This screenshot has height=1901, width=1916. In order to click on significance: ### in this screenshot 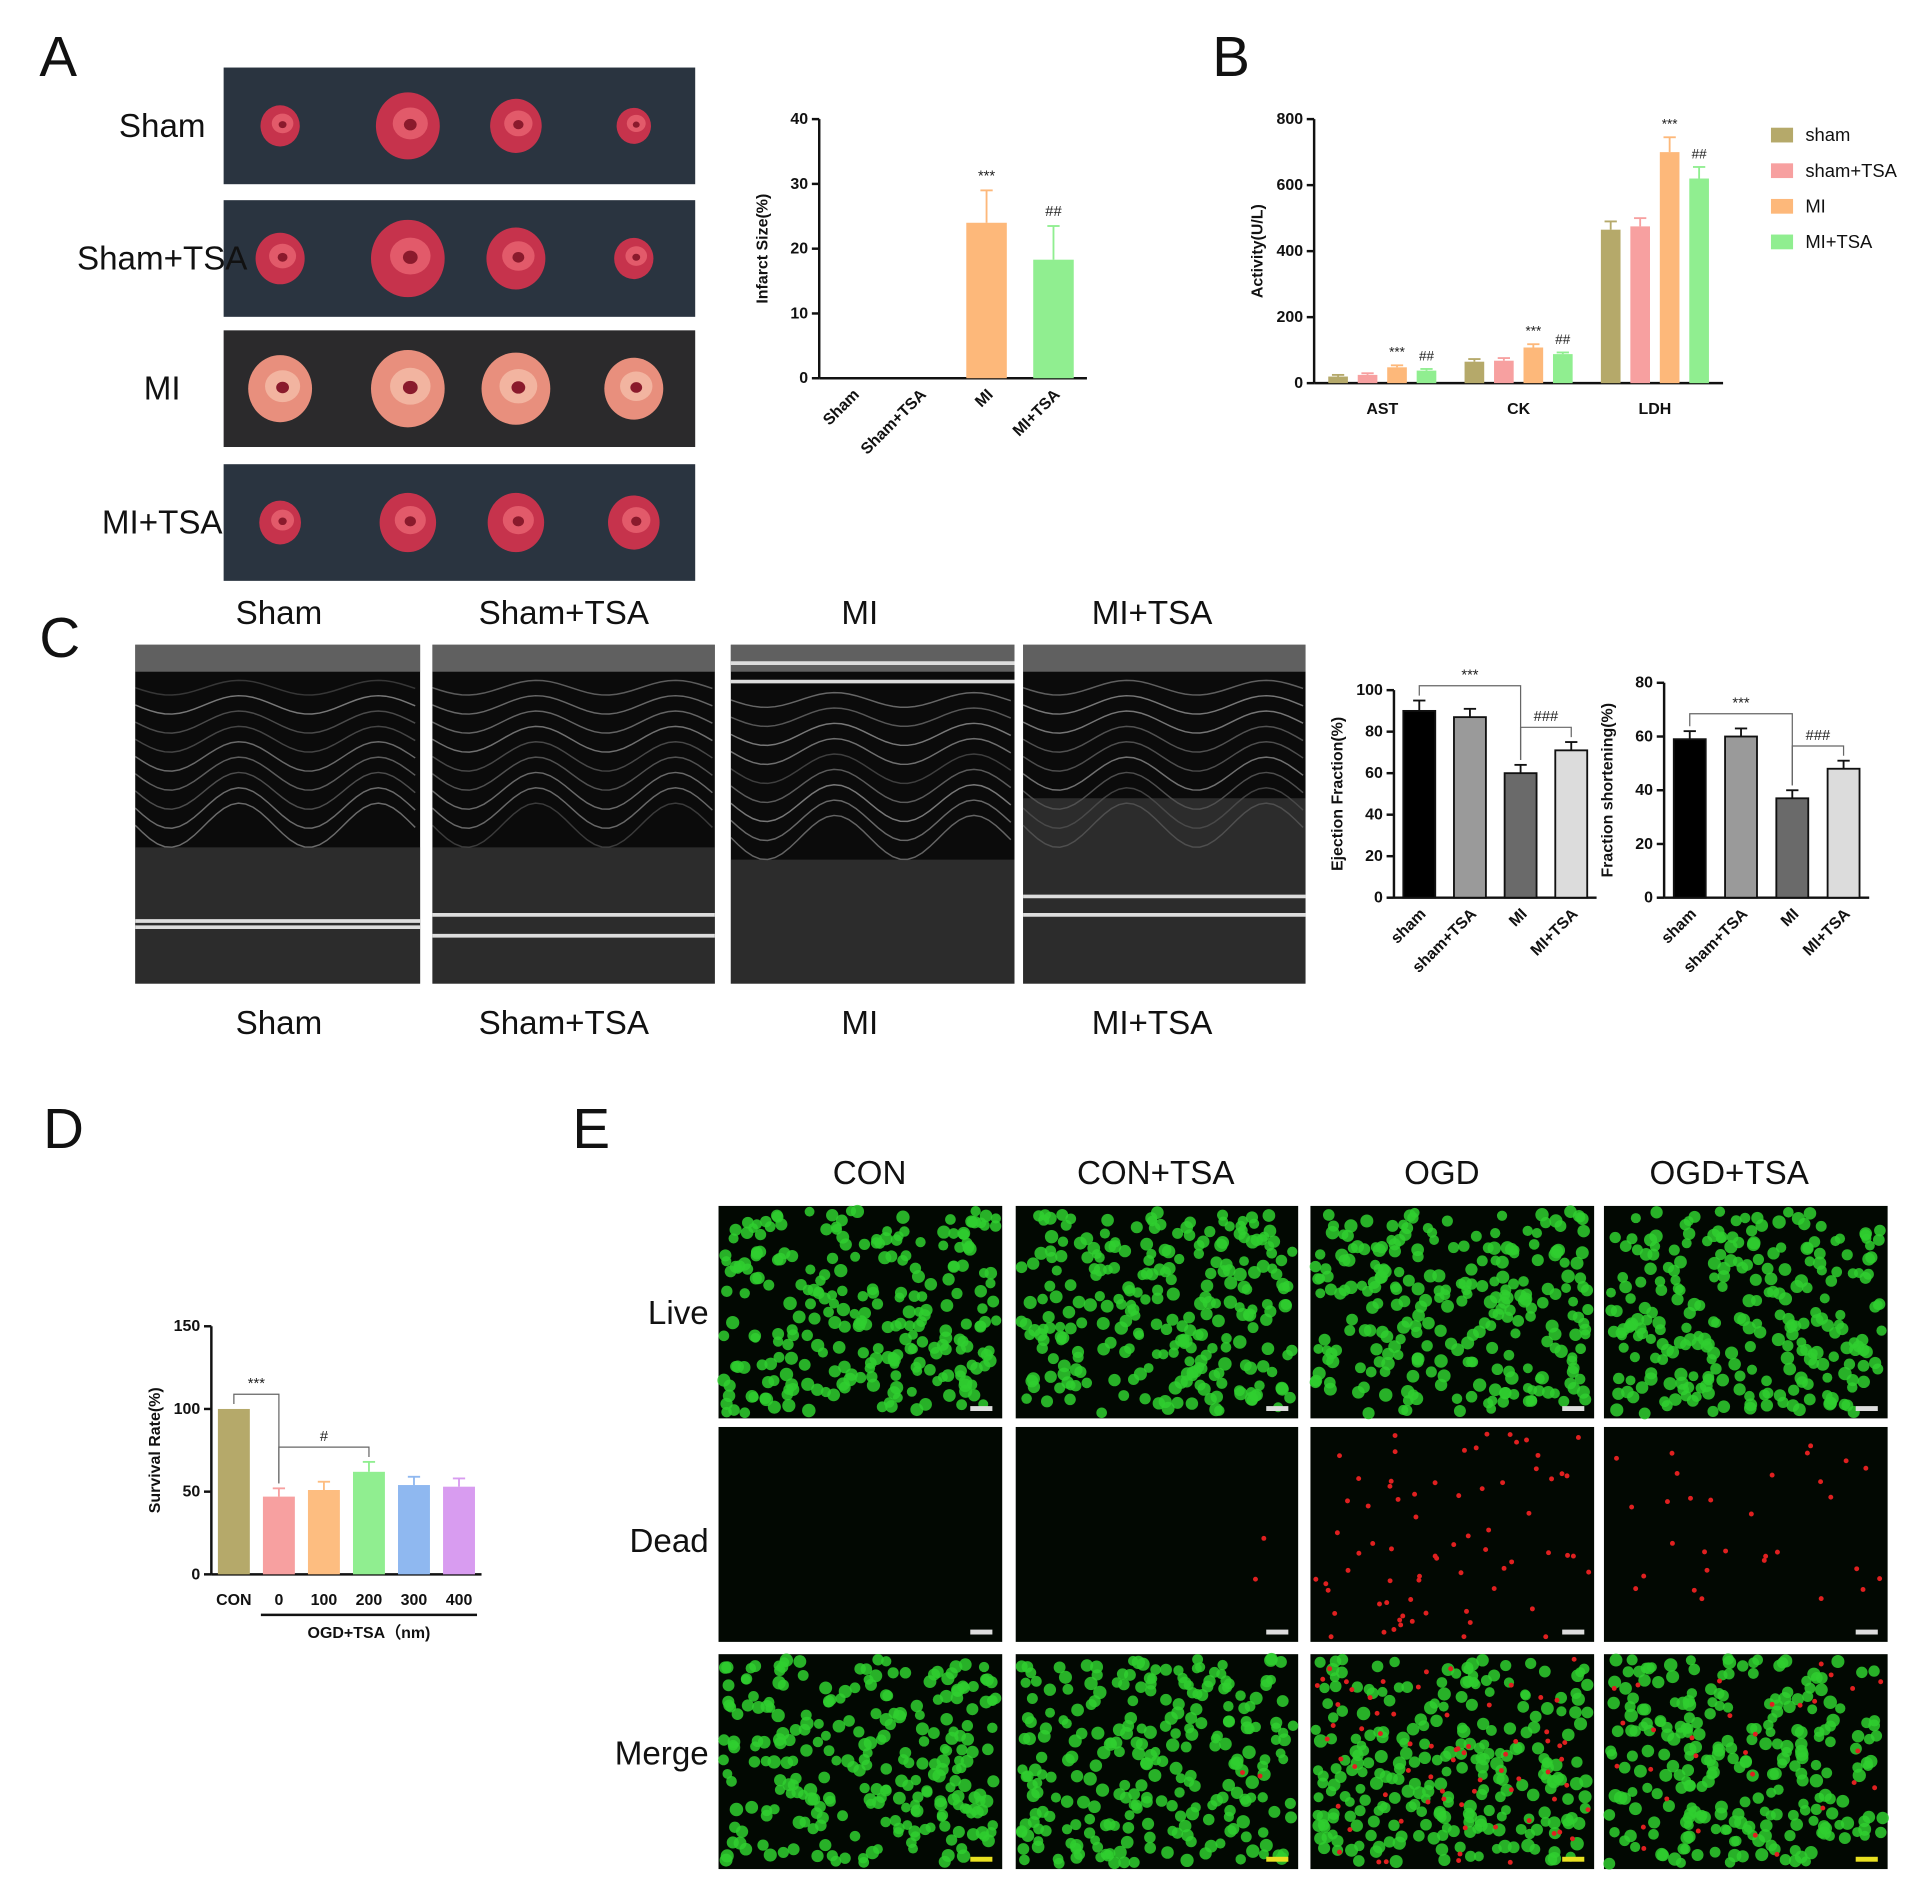, I will do `click(1818, 736)`.